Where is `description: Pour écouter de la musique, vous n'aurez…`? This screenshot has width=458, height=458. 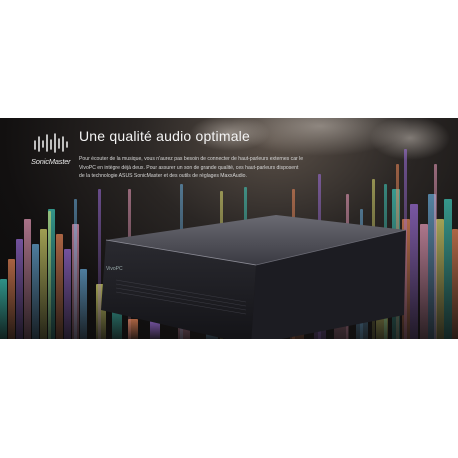 description: Pour écouter de la musique, vous n'aurez… is located at coordinates (191, 168).